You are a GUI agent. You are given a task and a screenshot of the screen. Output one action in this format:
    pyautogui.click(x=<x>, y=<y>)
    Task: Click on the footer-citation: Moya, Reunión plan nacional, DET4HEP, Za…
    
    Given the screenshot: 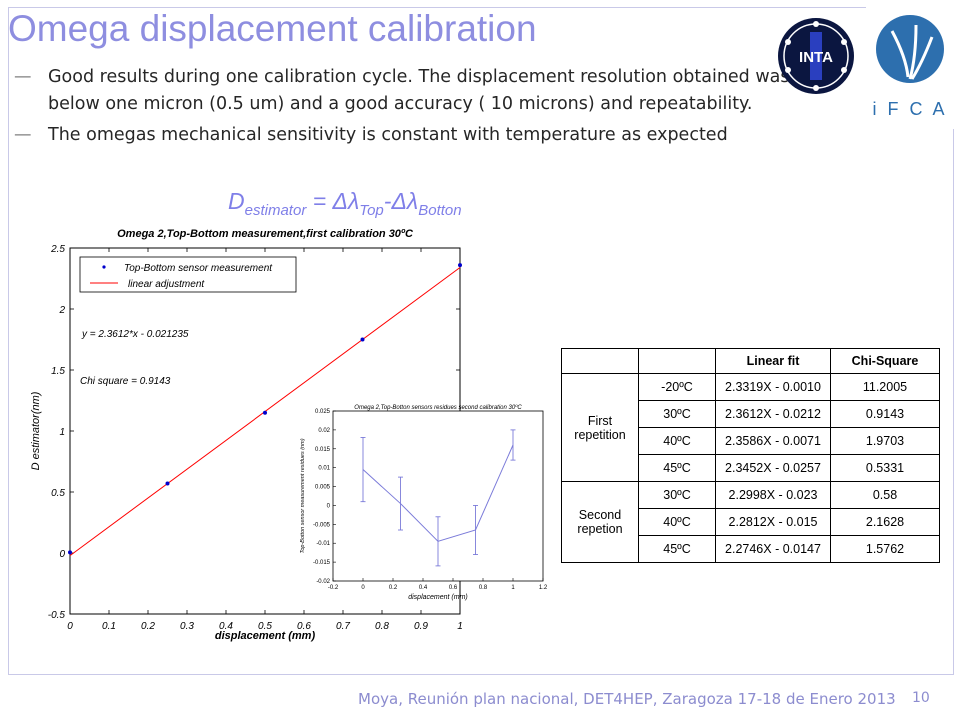 What is the action you would take?
    pyautogui.click(x=627, y=699)
    